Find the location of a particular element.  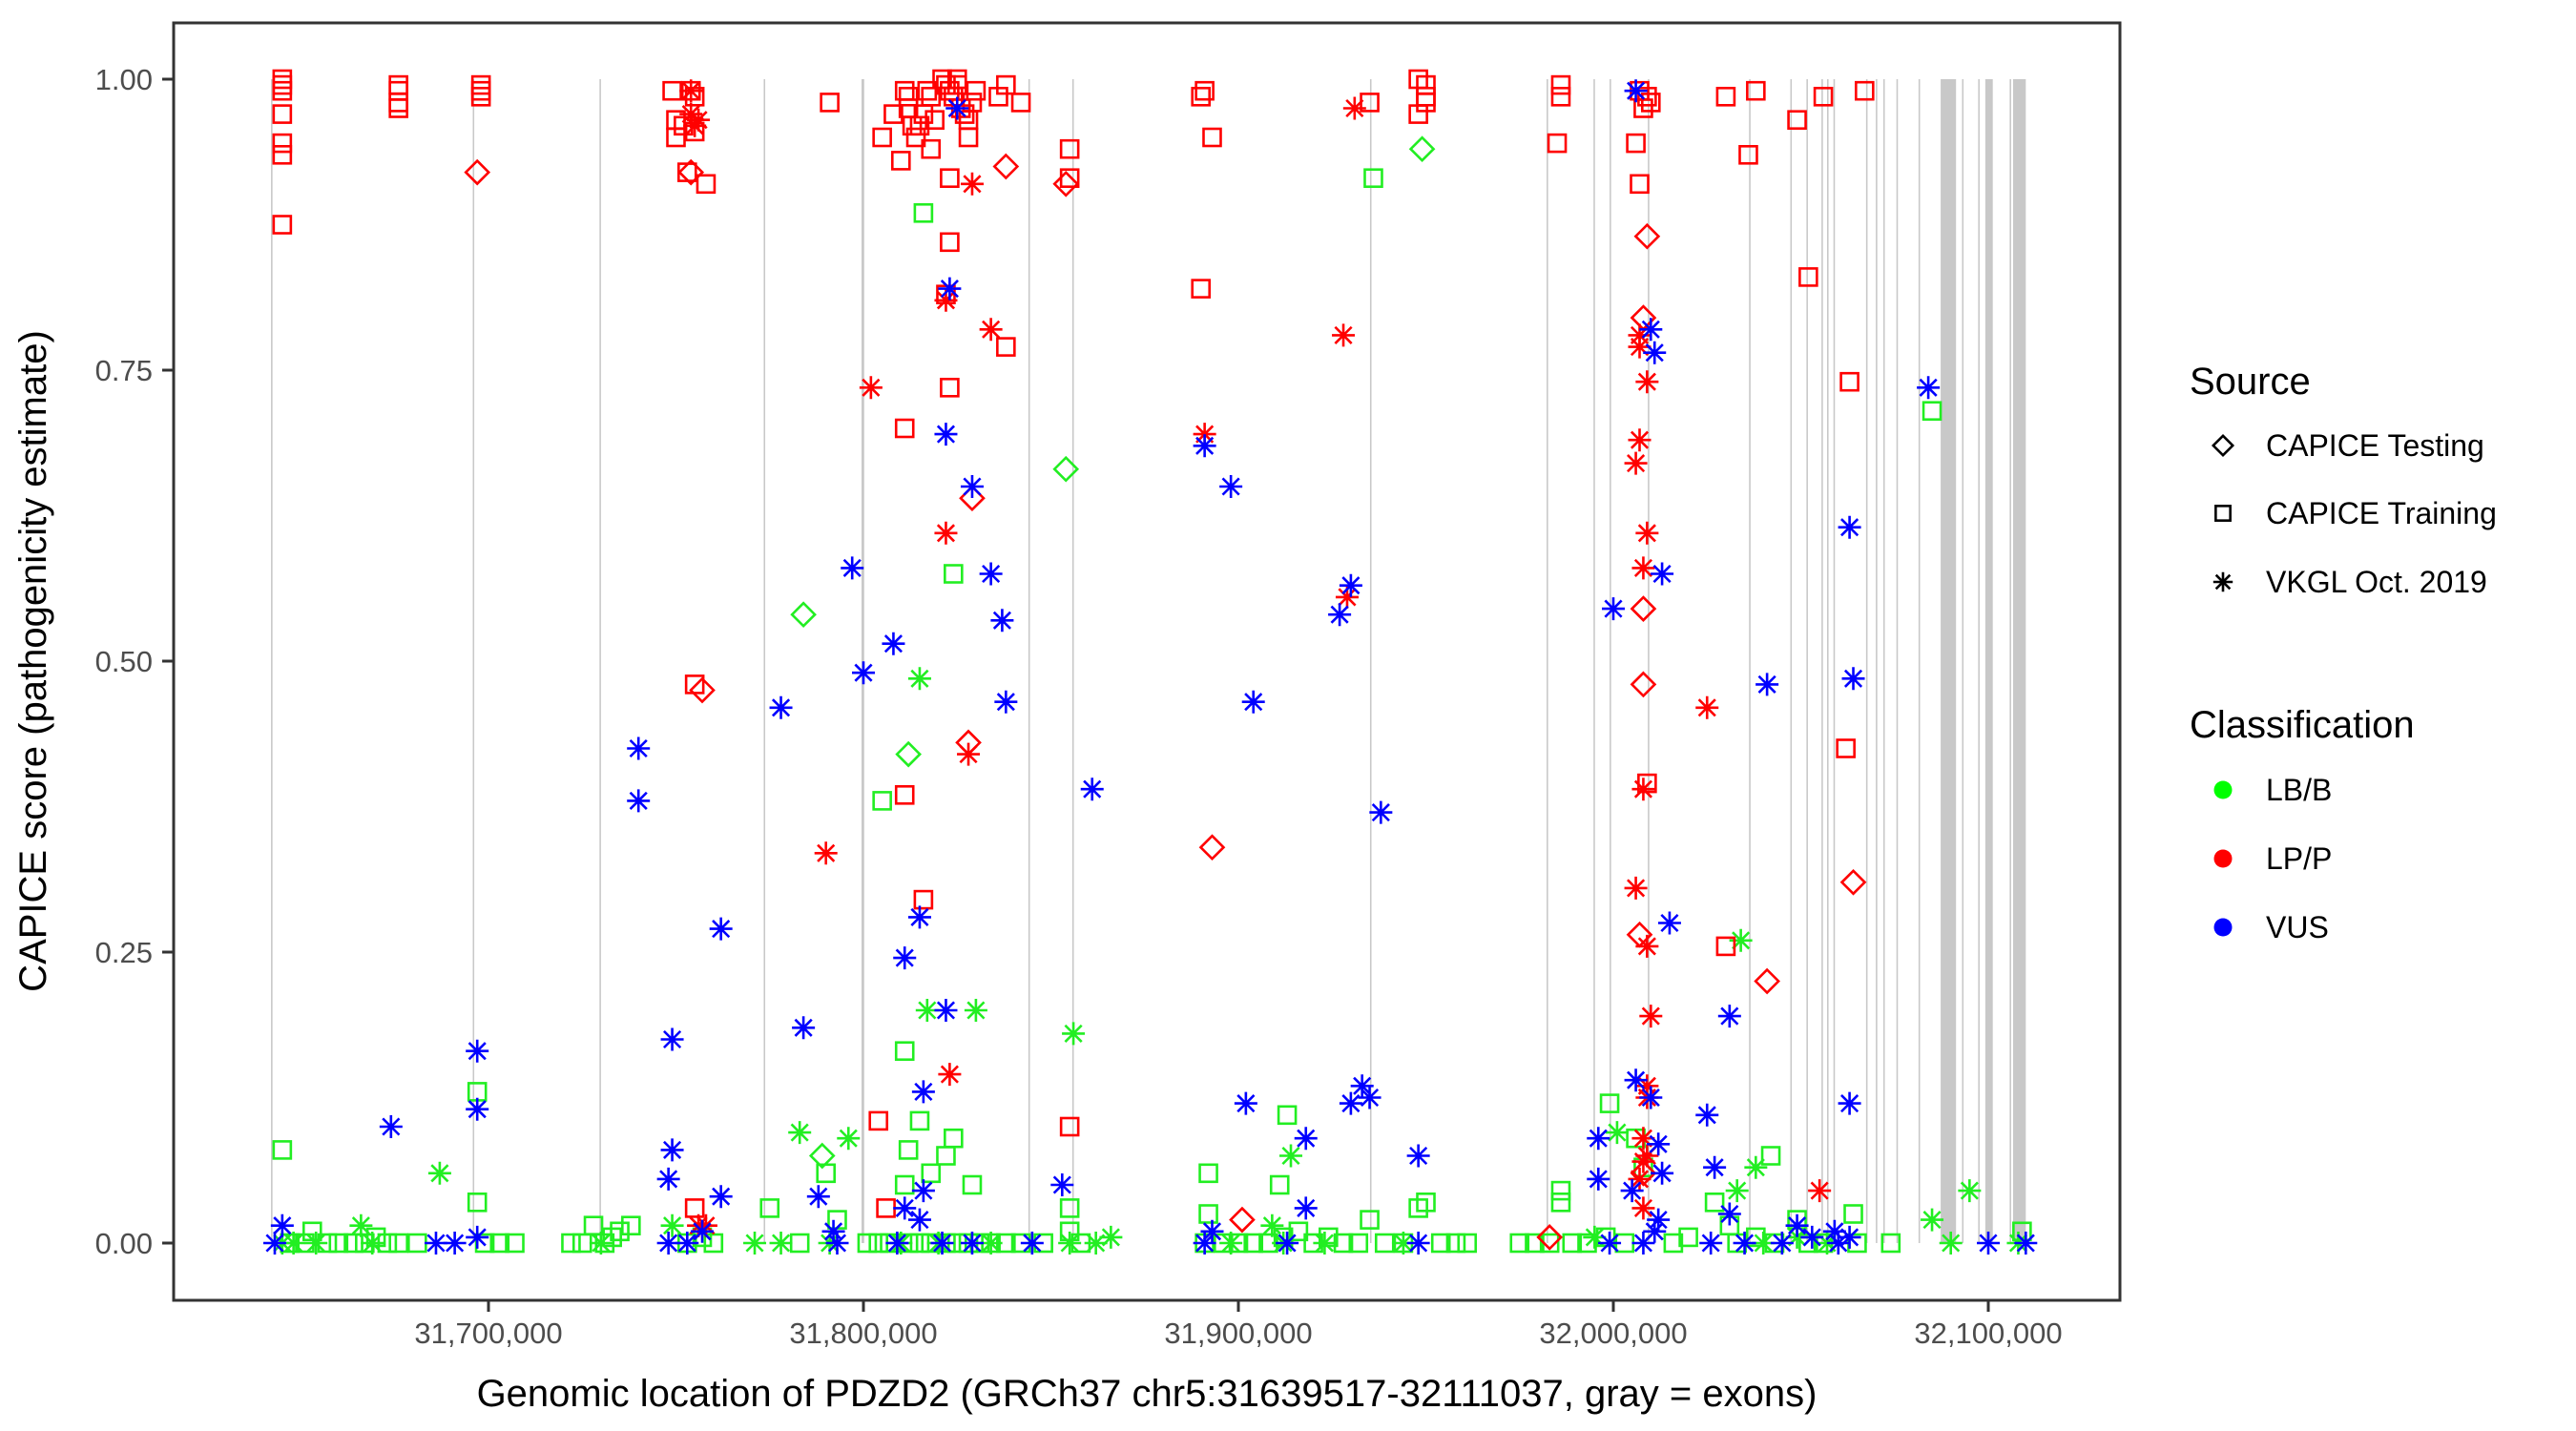

y-tick-label: 1.00 is located at coordinates (124, 79).